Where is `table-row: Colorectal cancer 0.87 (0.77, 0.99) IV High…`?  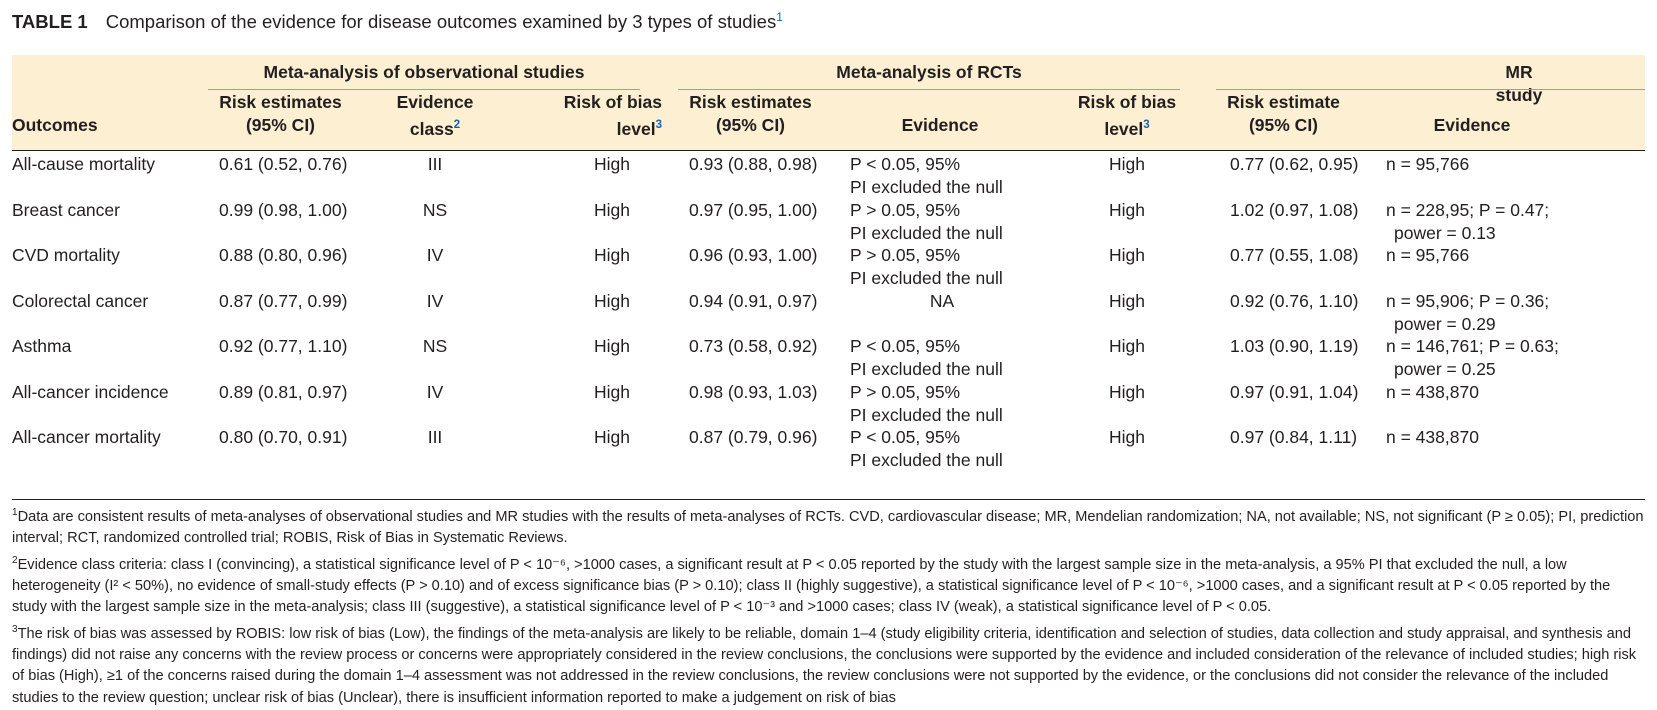 table-row: Colorectal cancer 0.87 (0.77, 0.99) IV High… is located at coordinates (828, 314).